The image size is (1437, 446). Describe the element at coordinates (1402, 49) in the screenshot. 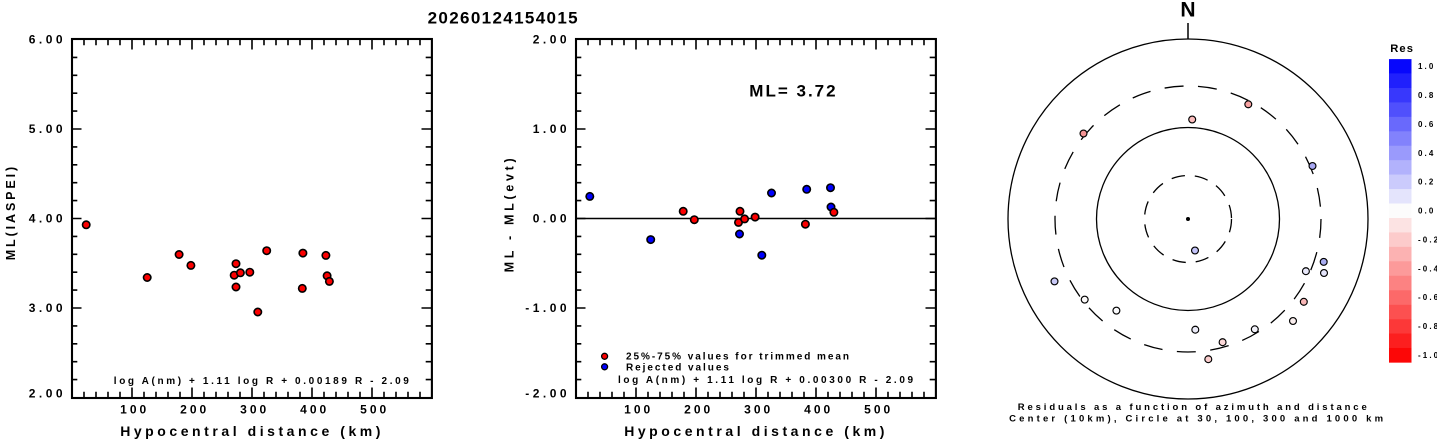

I see `svg-text: Res` at that location.